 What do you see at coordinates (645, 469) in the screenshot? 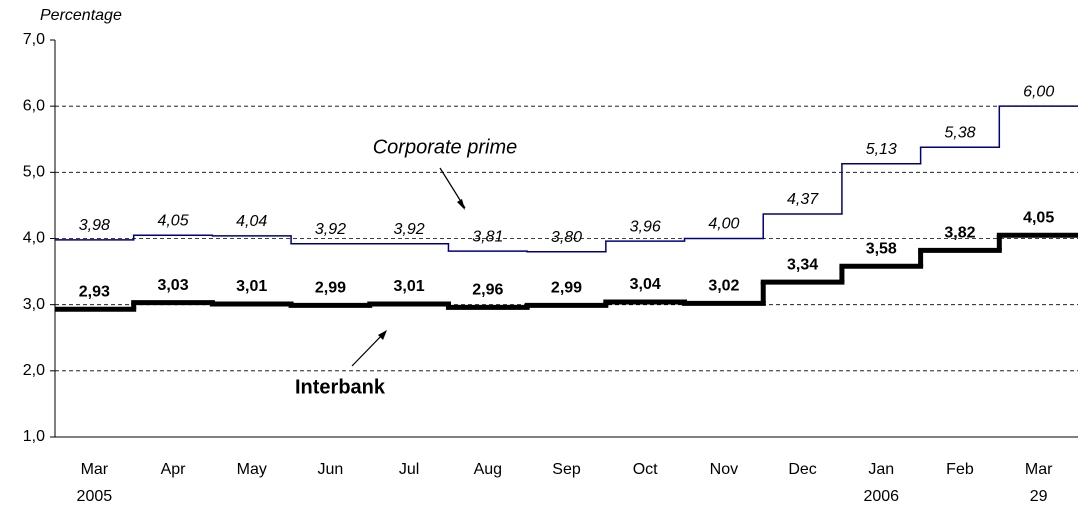
I see `x-tick-label: Oct` at bounding box center [645, 469].